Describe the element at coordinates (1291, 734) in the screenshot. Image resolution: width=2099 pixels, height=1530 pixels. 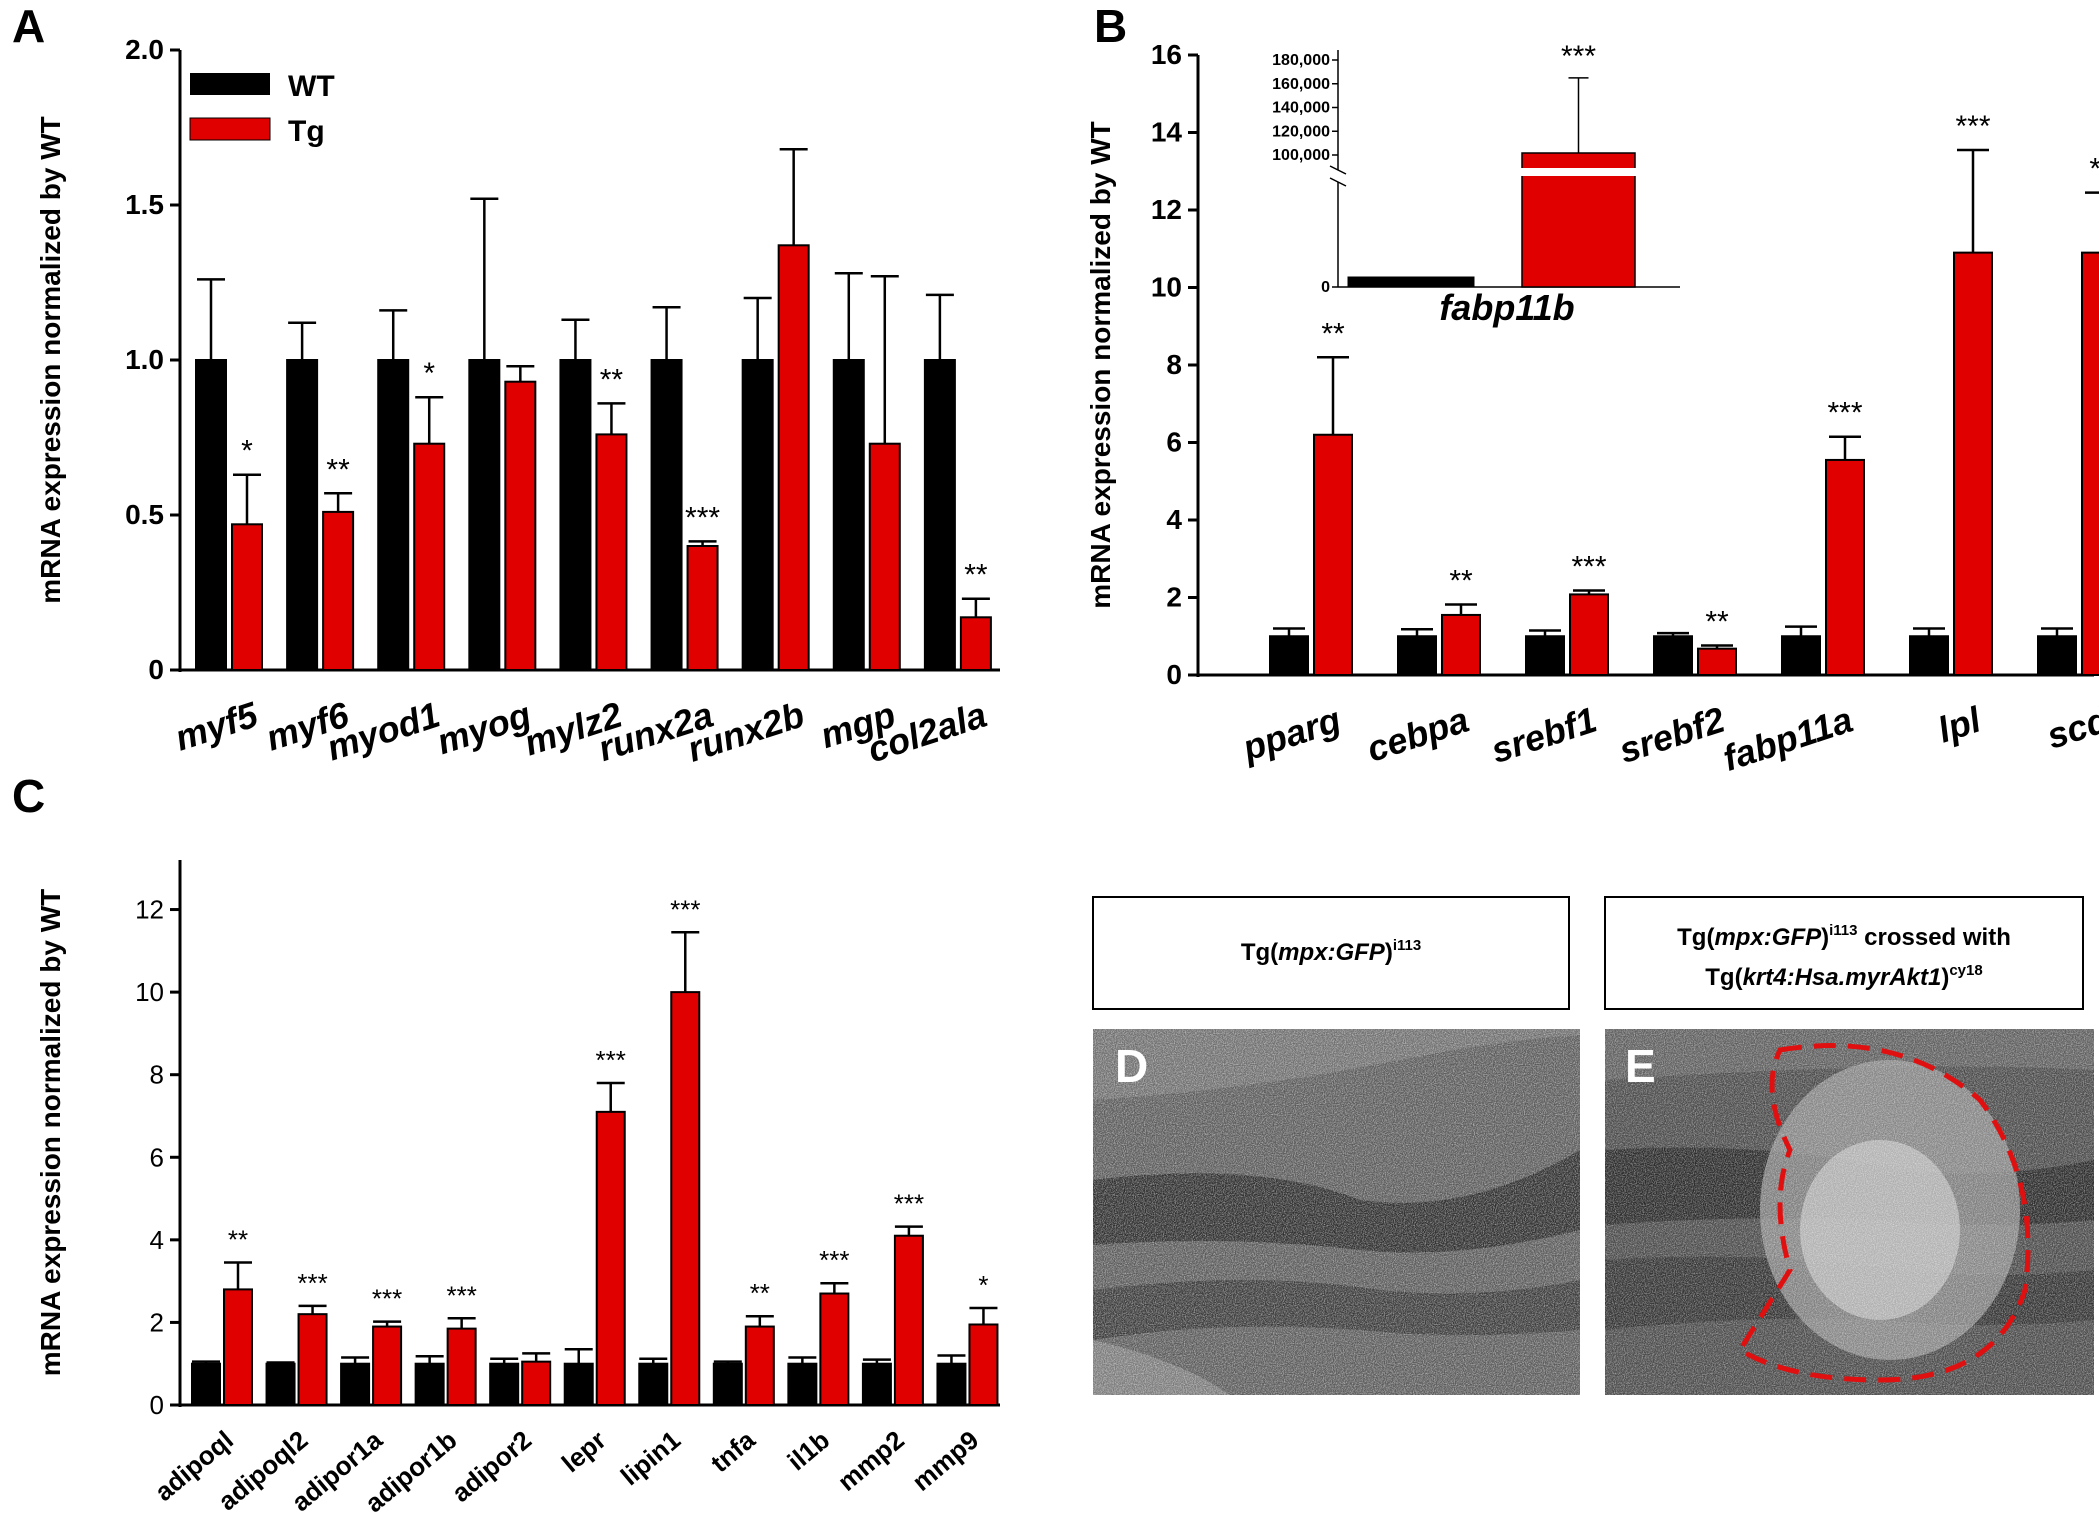
I see `x-tick-label: pparg` at that location.